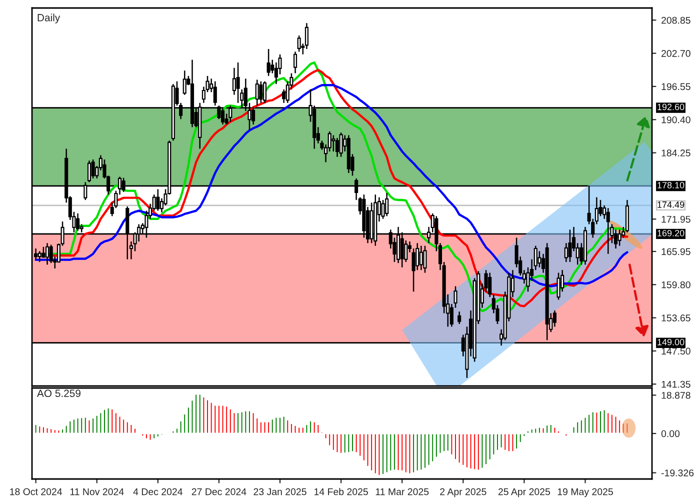 The width and height of the screenshot is (700, 500). I want to click on chart-title: AO 5.259, so click(58, 394).